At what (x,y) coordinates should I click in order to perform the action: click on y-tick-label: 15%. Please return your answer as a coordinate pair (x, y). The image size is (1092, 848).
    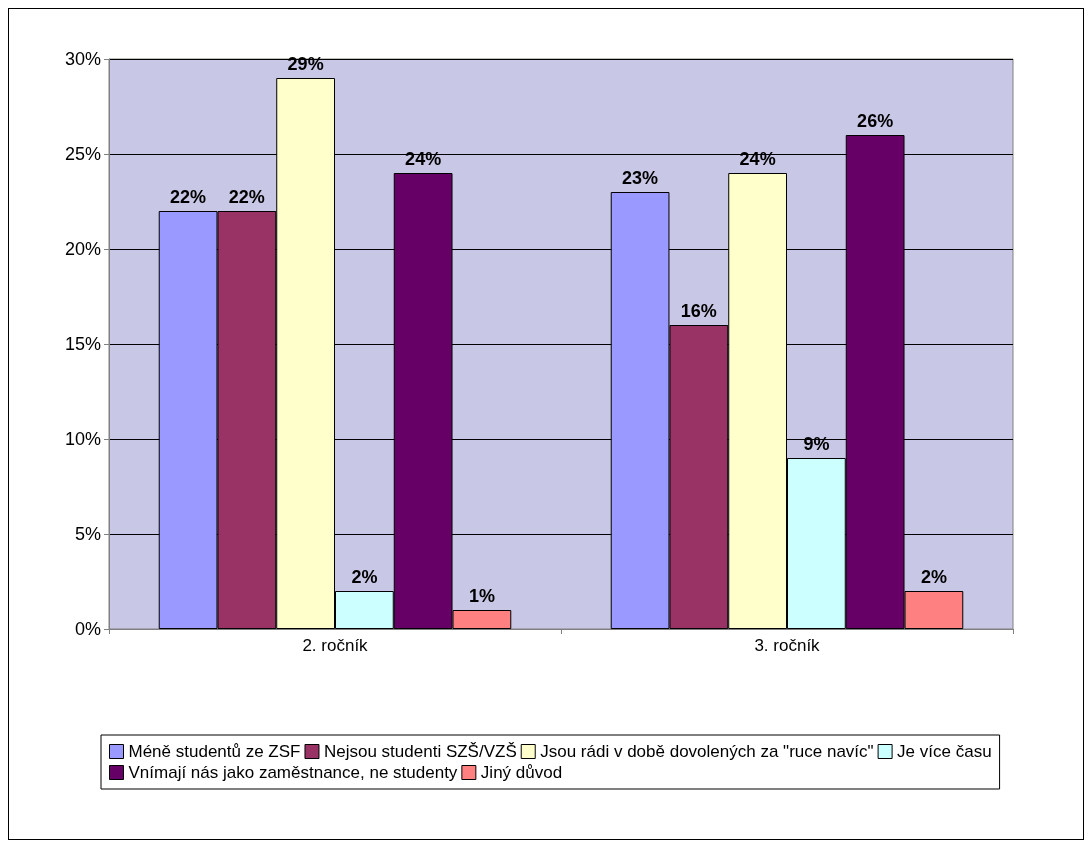
    Looking at the image, I should click on (82, 344).